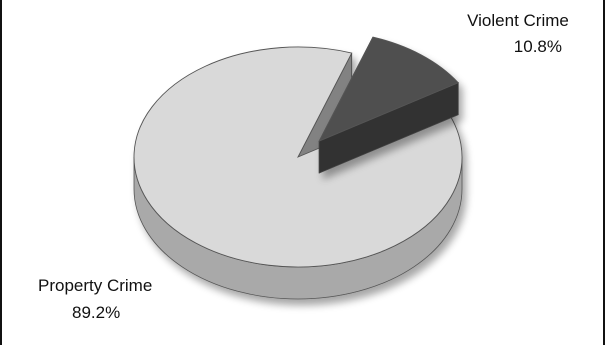 Image resolution: width=605 pixels, height=345 pixels. I want to click on violent-crime-value: 10.8%, so click(538, 46).